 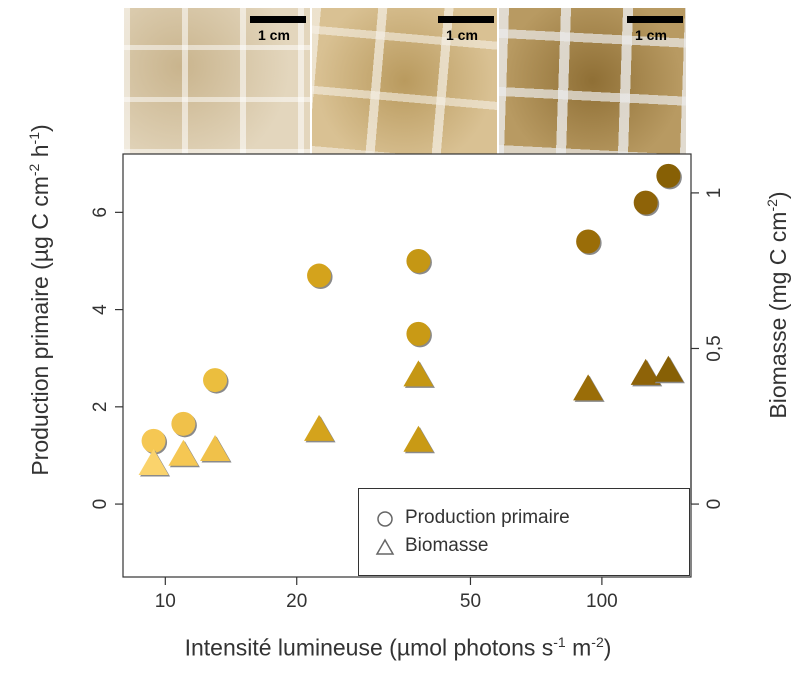 What do you see at coordinates (777, 305) in the screenshot?
I see `y2-axis-title: Biomasse (mg C cm-2)` at bounding box center [777, 305].